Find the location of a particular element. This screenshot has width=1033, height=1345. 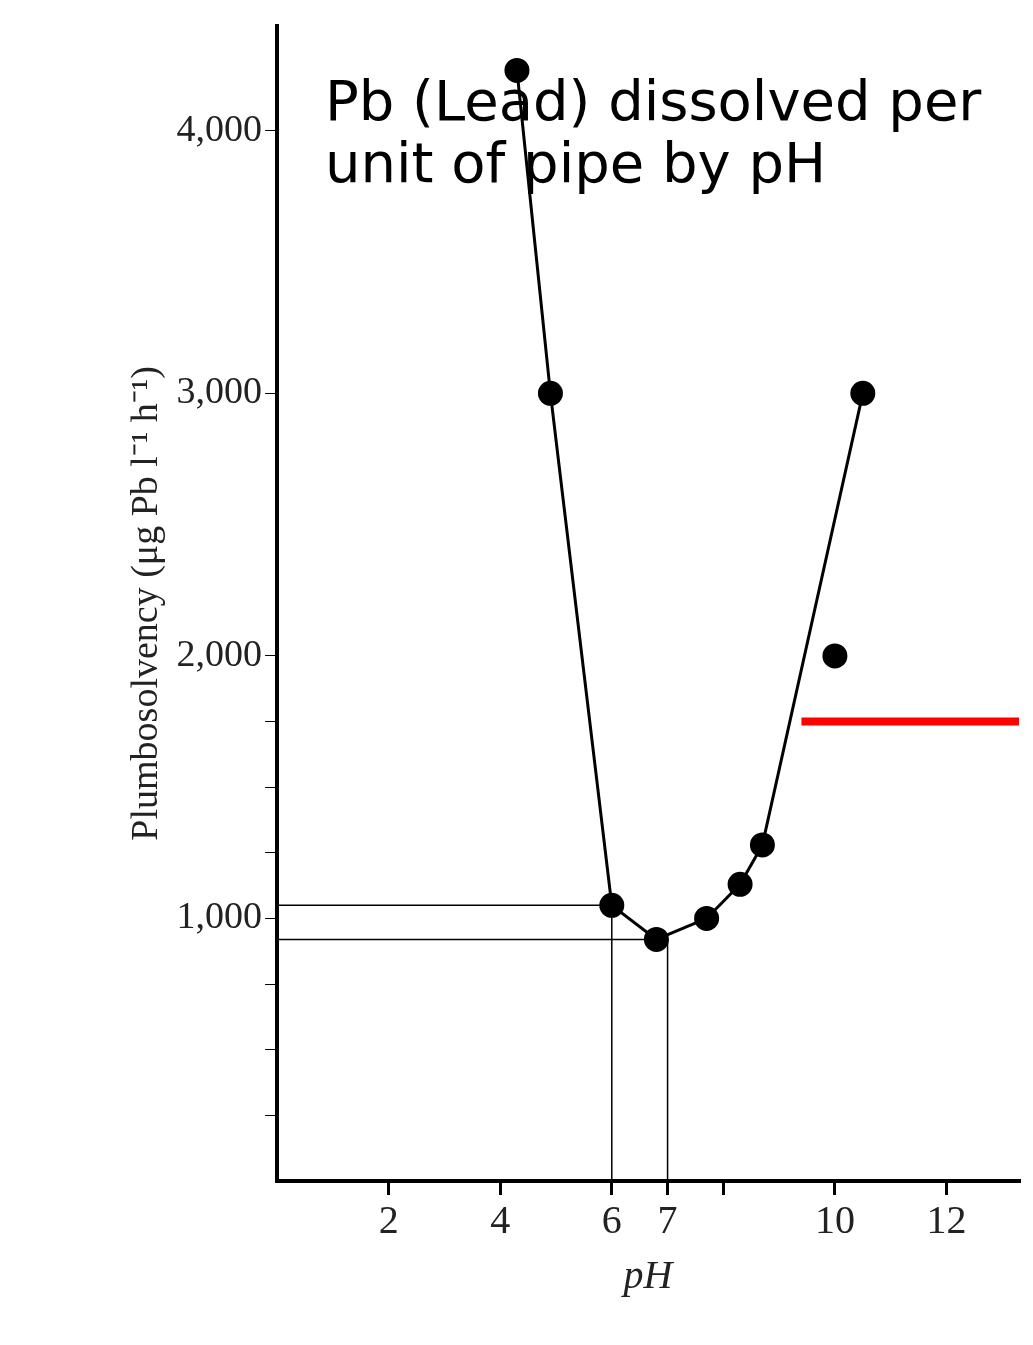

x-tick-label: 12 is located at coordinates (946, 1219).